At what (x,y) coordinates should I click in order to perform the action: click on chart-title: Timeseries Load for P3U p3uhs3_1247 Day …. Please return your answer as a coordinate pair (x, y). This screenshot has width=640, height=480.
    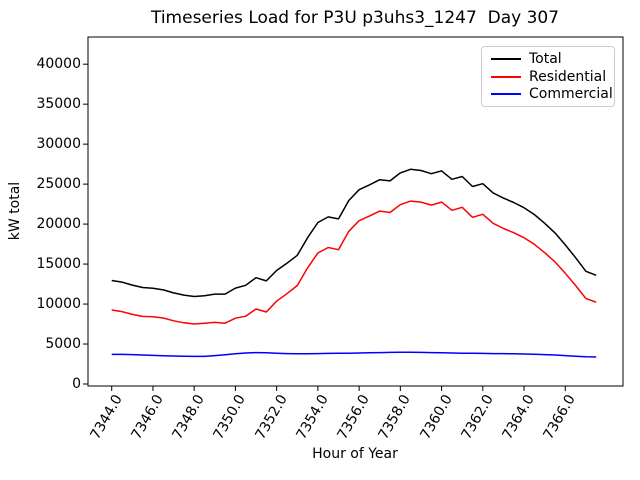
    Looking at the image, I should click on (355, 18).